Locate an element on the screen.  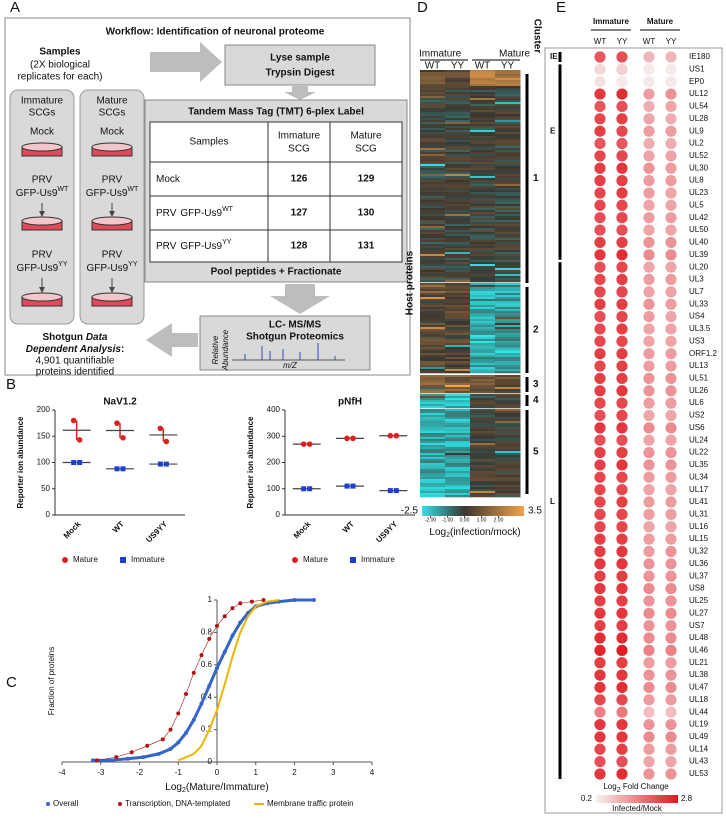
x-tick-label: Mock is located at coordinates (302, 529).